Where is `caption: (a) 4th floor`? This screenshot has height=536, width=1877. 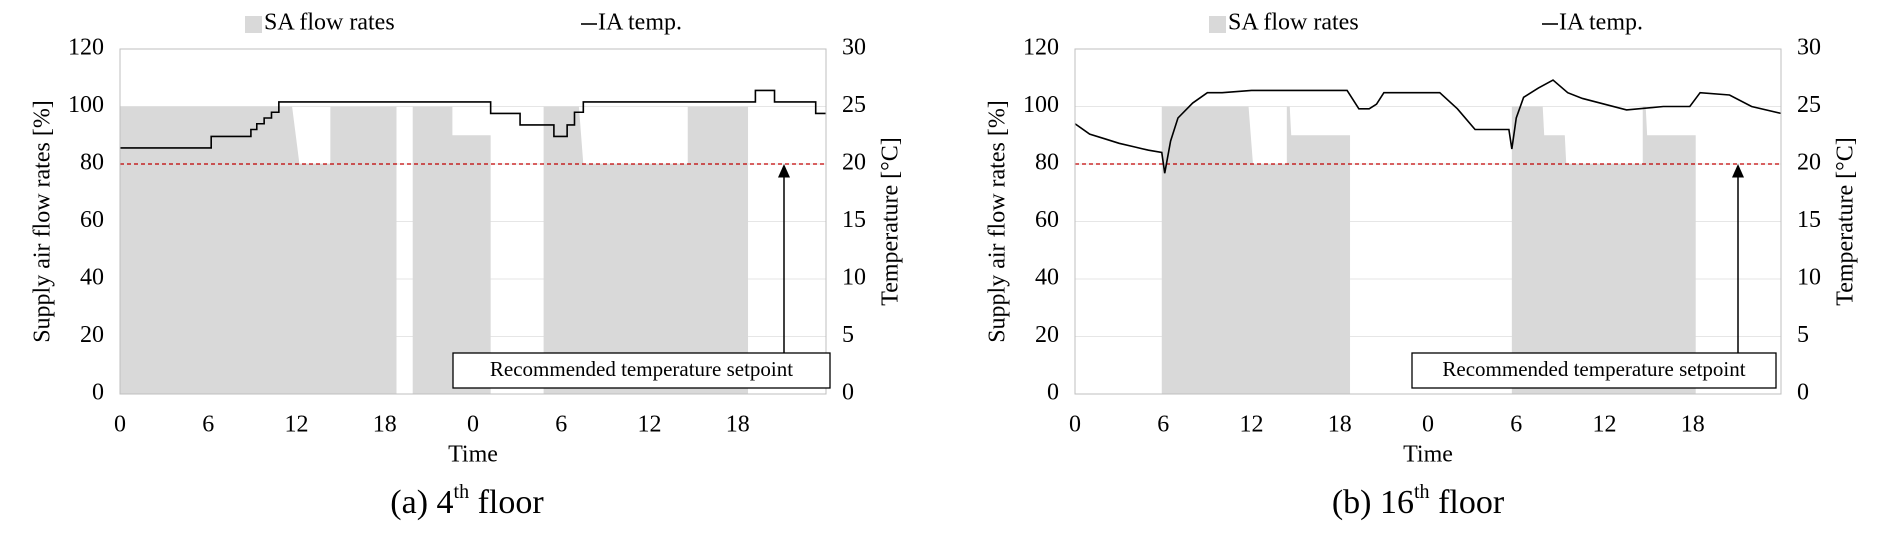 caption: (a) 4th floor is located at coordinates (467, 501).